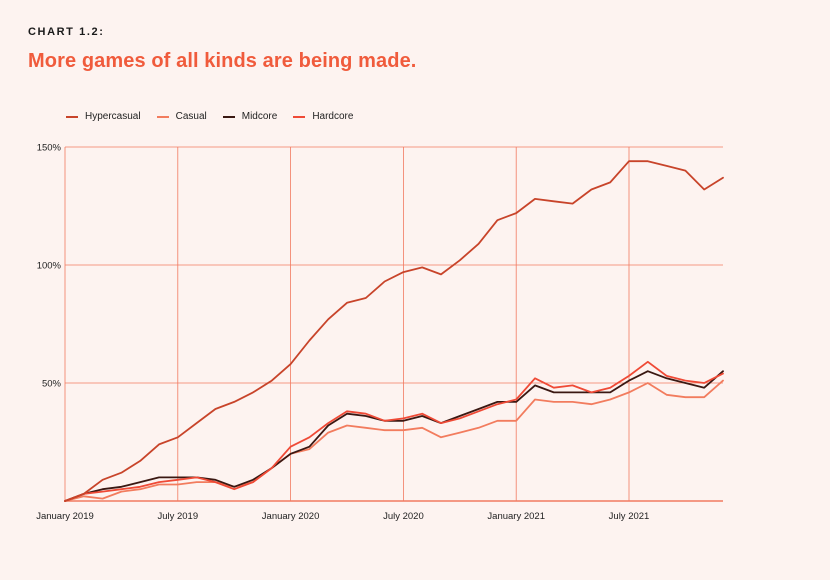  I want to click on legend-item-midcore: Midcore, so click(250, 116).